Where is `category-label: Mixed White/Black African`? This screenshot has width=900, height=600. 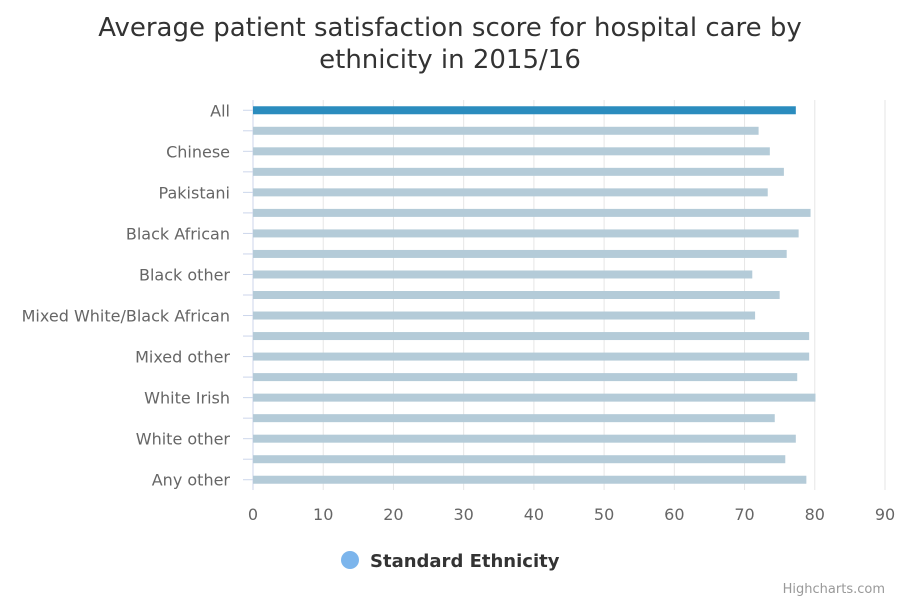
category-label: Mixed White/Black African is located at coordinates (126, 316).